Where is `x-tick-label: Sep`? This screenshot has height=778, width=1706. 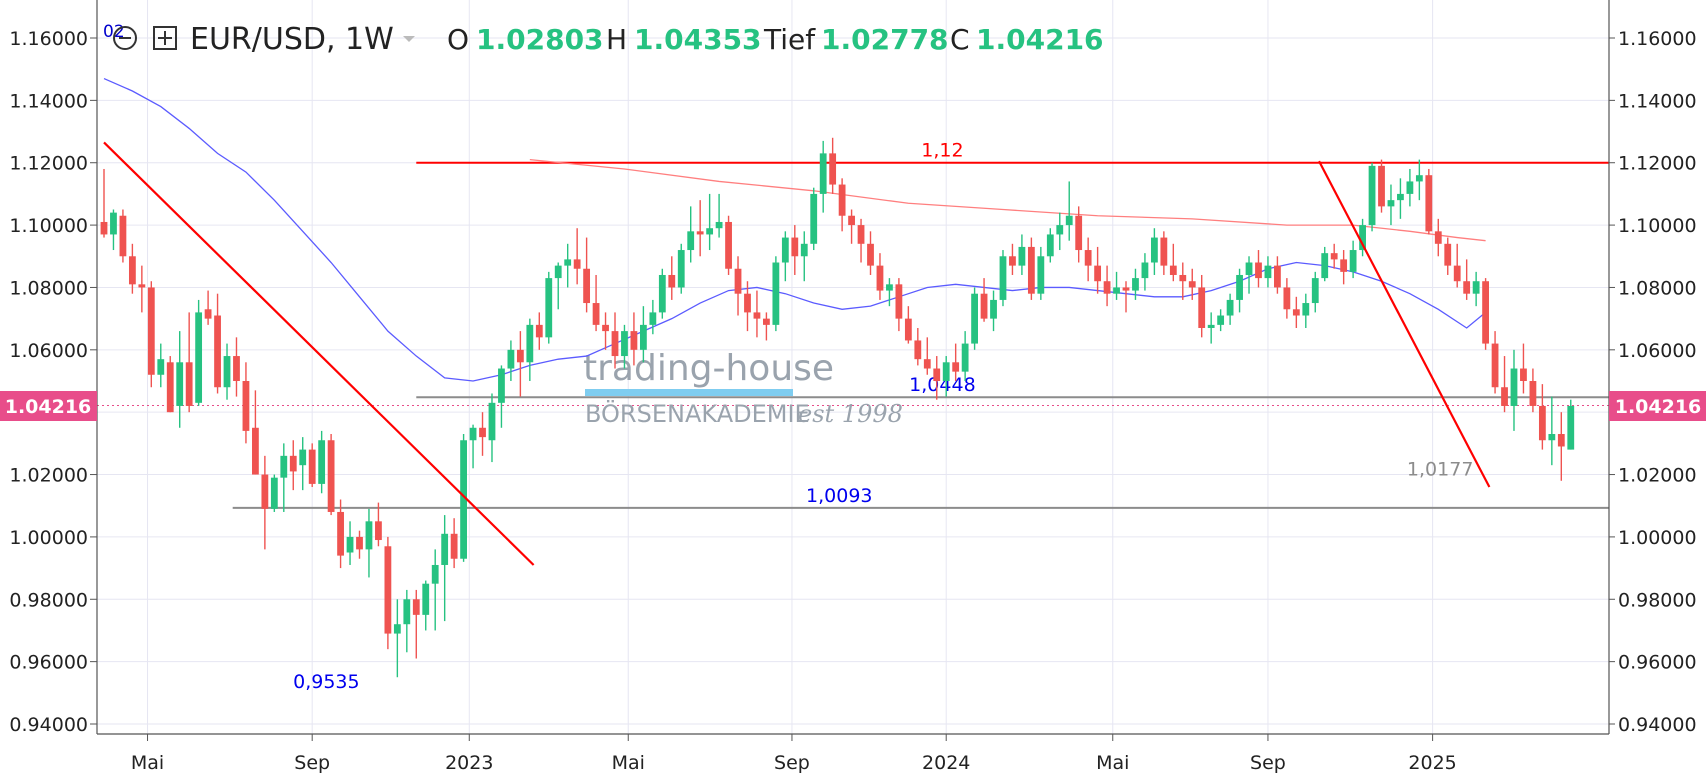
x-tick-label: Sep is located at coordinates (792, 763).